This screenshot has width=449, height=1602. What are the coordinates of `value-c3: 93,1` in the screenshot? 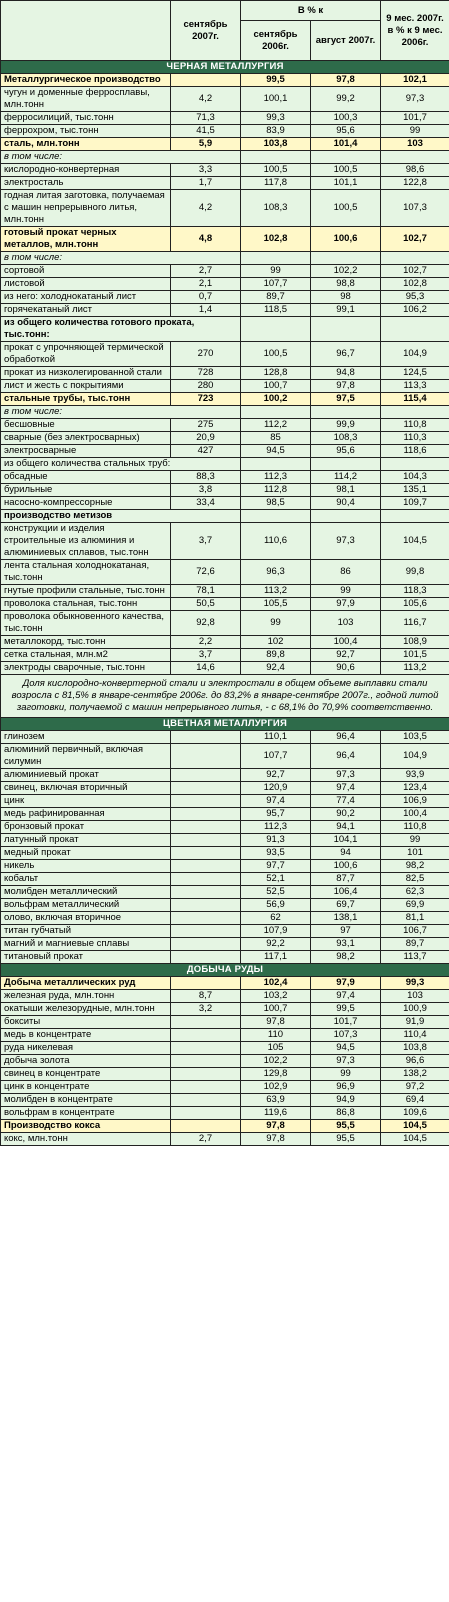 It's located at (345, 944).